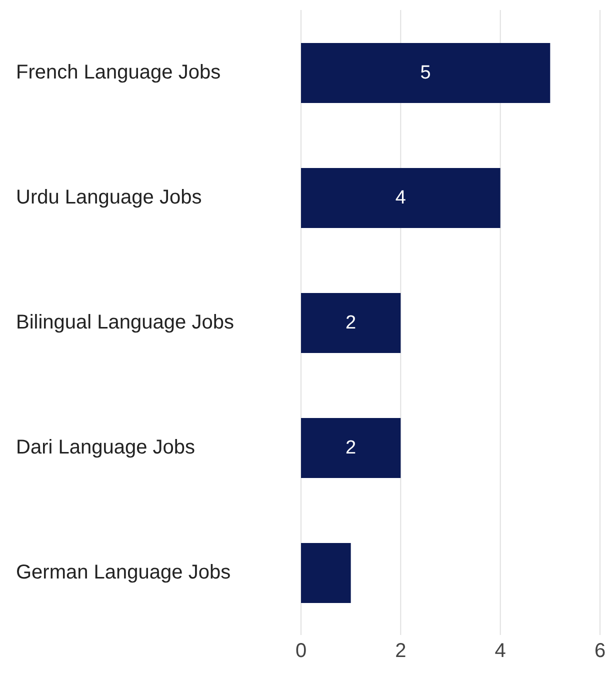 This screenshot has width=615, height=679. Describe the element at coordinates (125, 323) in the screenshot. I see `y-tick-label: Bilingual Language Jobs` at that location.